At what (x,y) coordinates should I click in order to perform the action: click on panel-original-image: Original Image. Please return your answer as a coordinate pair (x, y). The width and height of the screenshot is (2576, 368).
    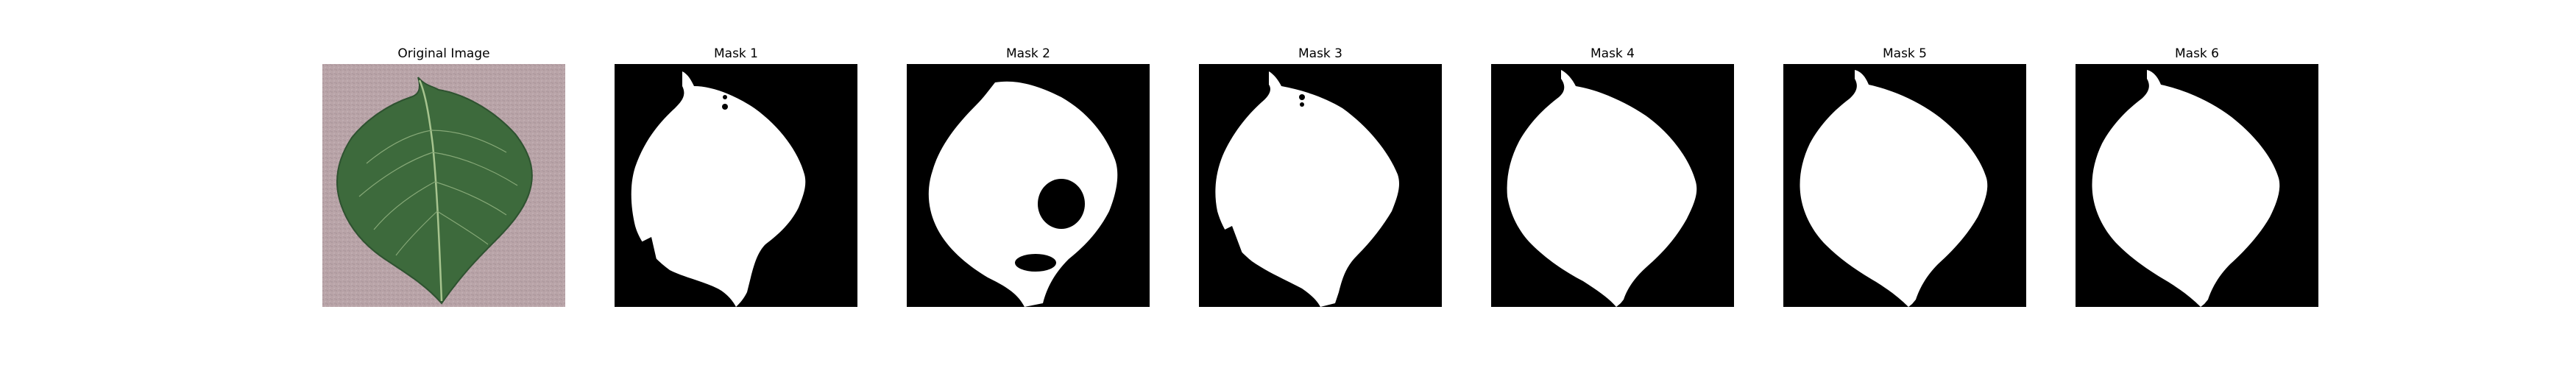
    Looking at the image, I should click on (444, 177).